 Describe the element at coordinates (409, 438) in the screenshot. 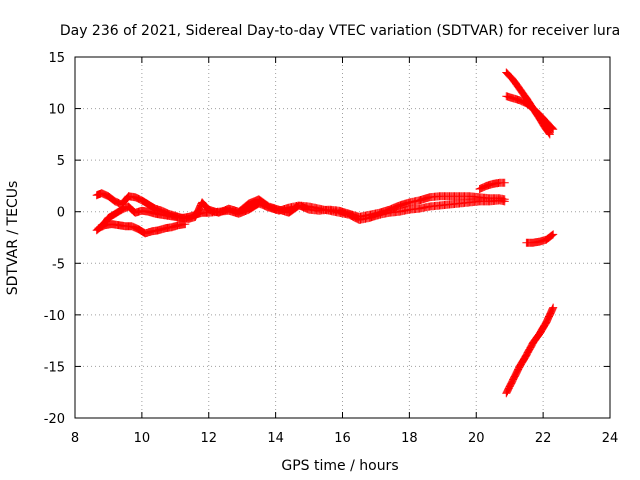

I see `x-tick-label: 18` at that location.